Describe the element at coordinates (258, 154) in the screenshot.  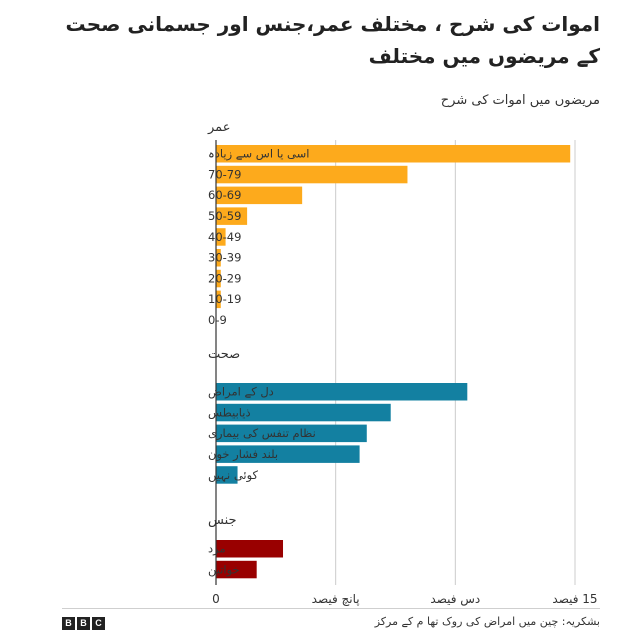
I see `category-label: اسی یا اس سے زیادہ` at that location.